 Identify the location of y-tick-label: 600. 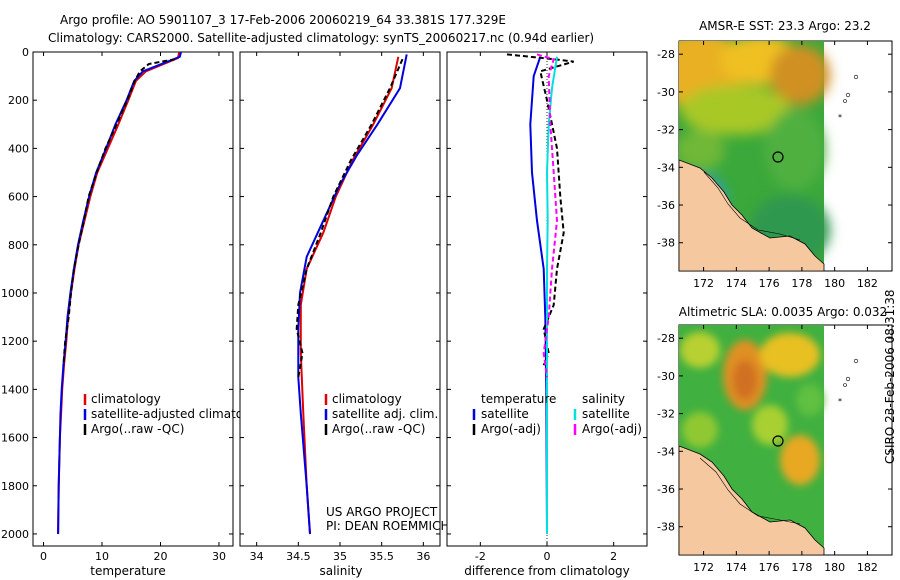
(18, 197).